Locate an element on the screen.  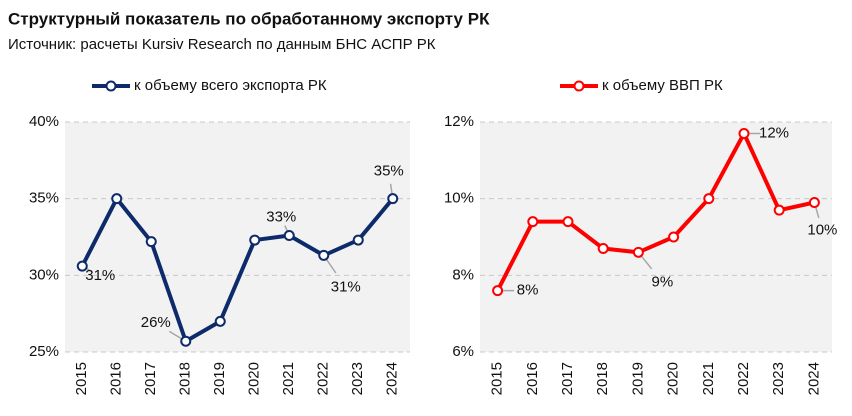
y-tick-label: 40% is located at coordinates (44, 121).